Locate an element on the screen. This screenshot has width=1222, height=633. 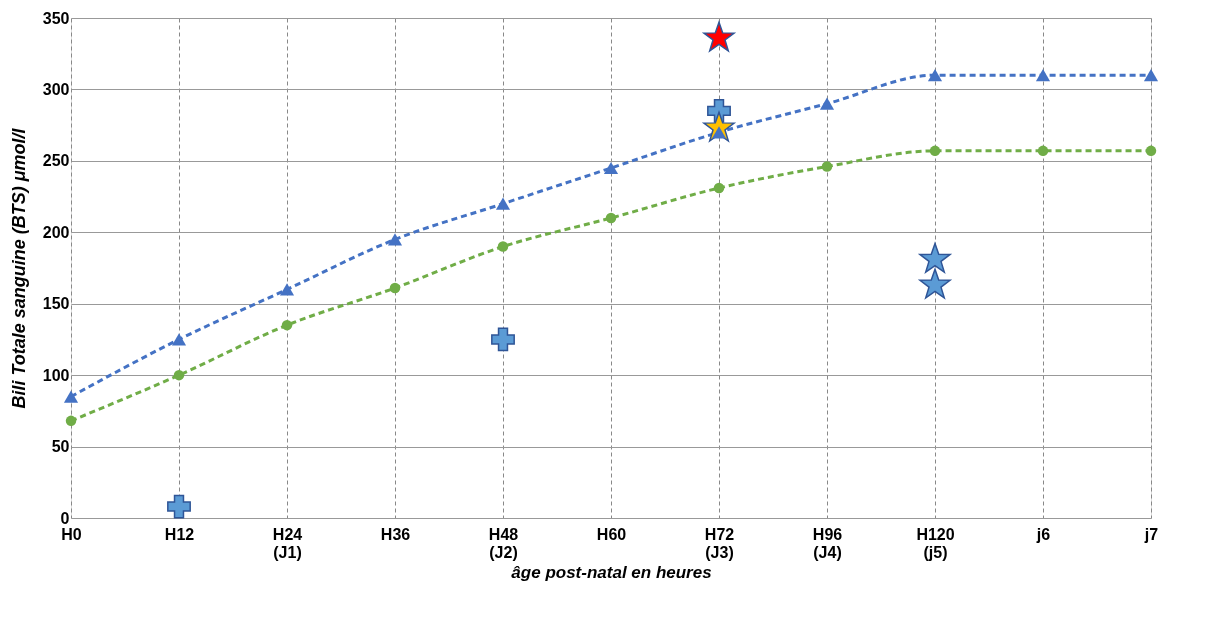
y-axis-title: Bili Totale sanguine (BTS) μmol/l is located at coordinates (18, 268).